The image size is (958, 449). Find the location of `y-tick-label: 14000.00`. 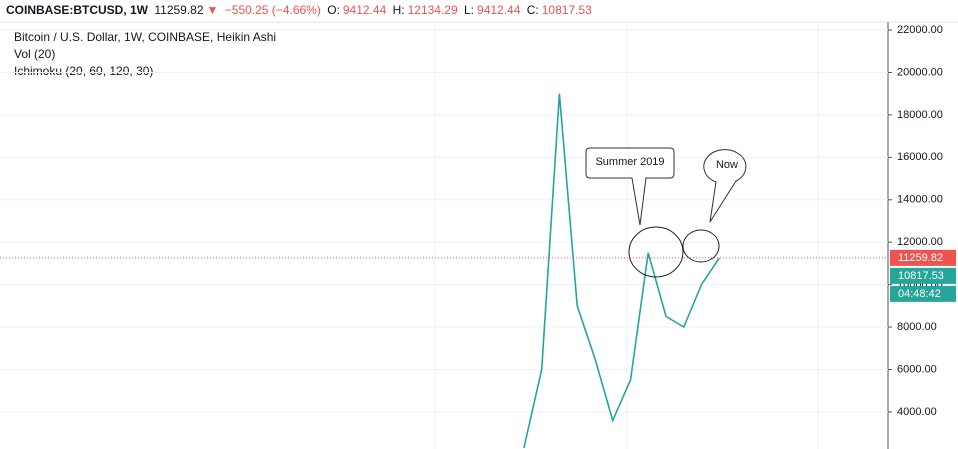

y-tick-label: 14000.00 is located at coordinates (920, 200).